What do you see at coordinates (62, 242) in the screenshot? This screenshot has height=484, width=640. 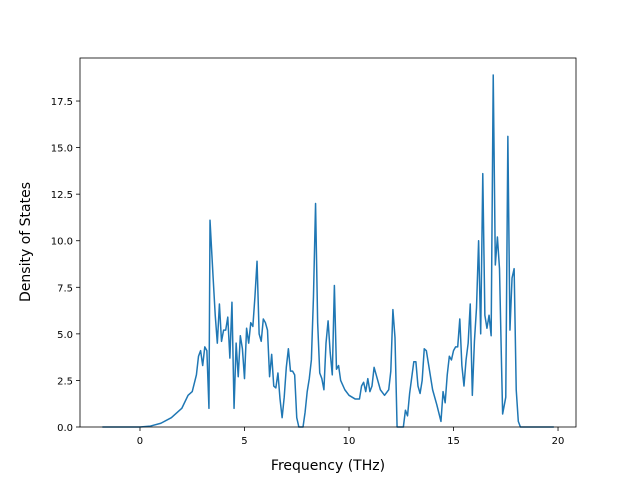 I see `y-tick-label: 10.0` at bounding box center [62, 242].